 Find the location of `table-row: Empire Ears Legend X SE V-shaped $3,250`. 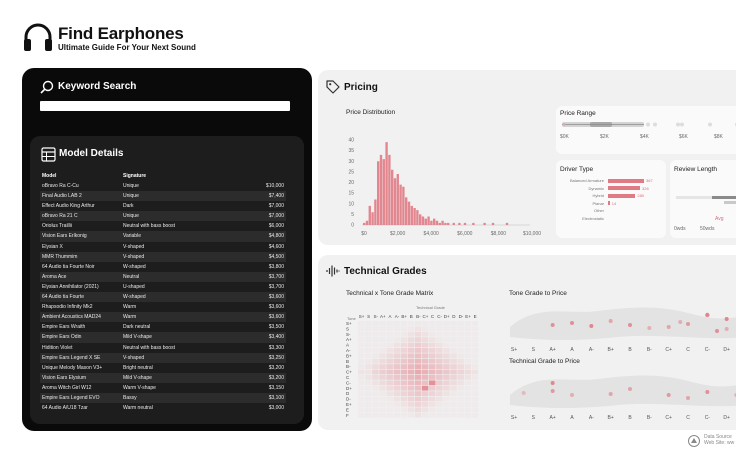

table-row: Empire Ears Legend X SE V-shaped $3,250 is located at coordinates (163, 357).